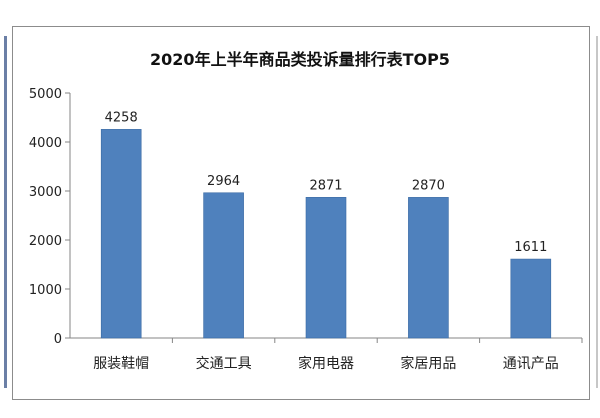 This screenshot has height=418, width=600. I want to click on chart-title: 2020年上半年商品类投诉量排行表TOP5, so click(300, 59).